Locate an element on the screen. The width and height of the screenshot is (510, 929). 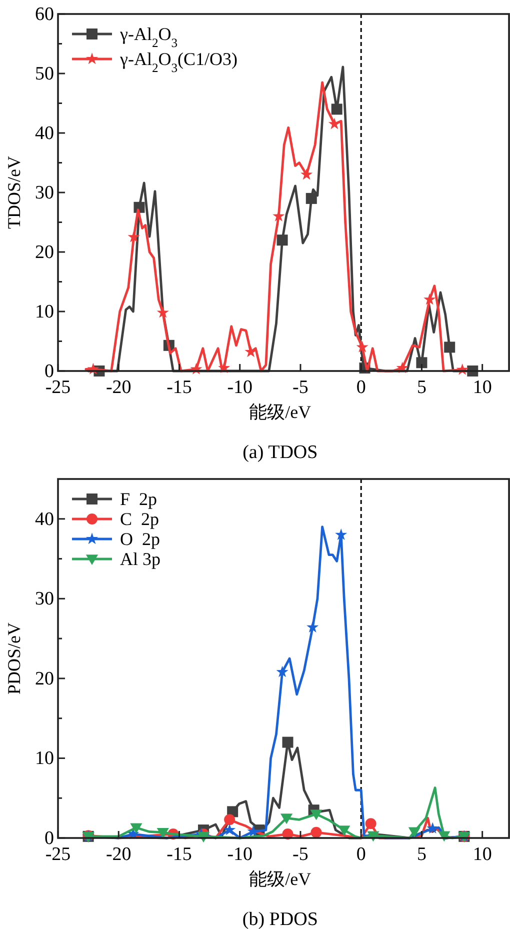
y-axis-title: PDOS/eV is located at coordinates (14, 658).